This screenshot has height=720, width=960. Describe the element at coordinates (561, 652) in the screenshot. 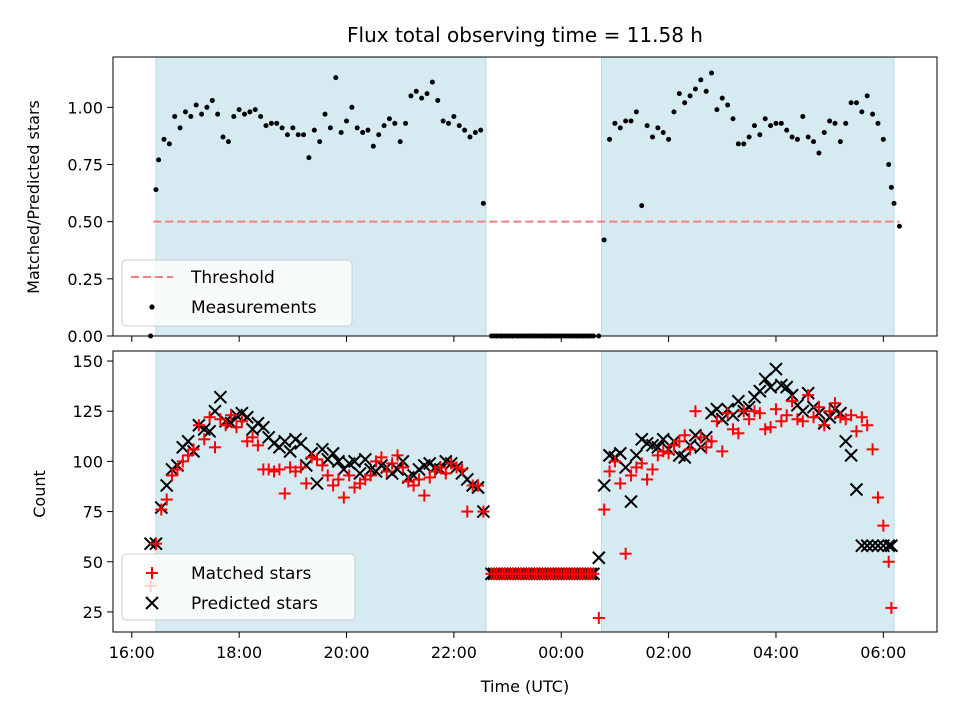

I see `x-tick-label: 00:00` at that location.